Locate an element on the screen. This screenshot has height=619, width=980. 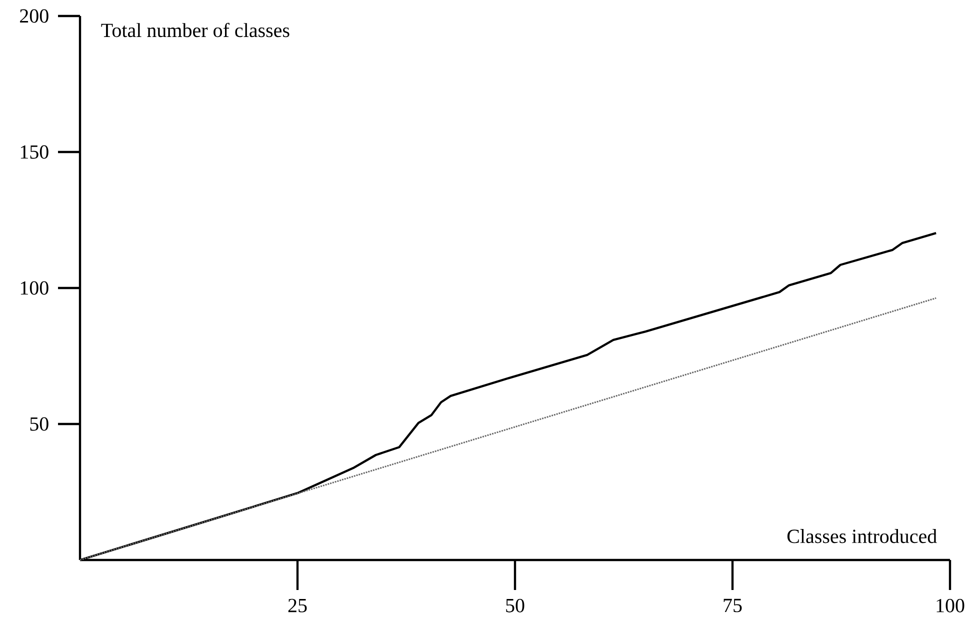
x-tick-label: 25 is located at coordinates (297, 605).